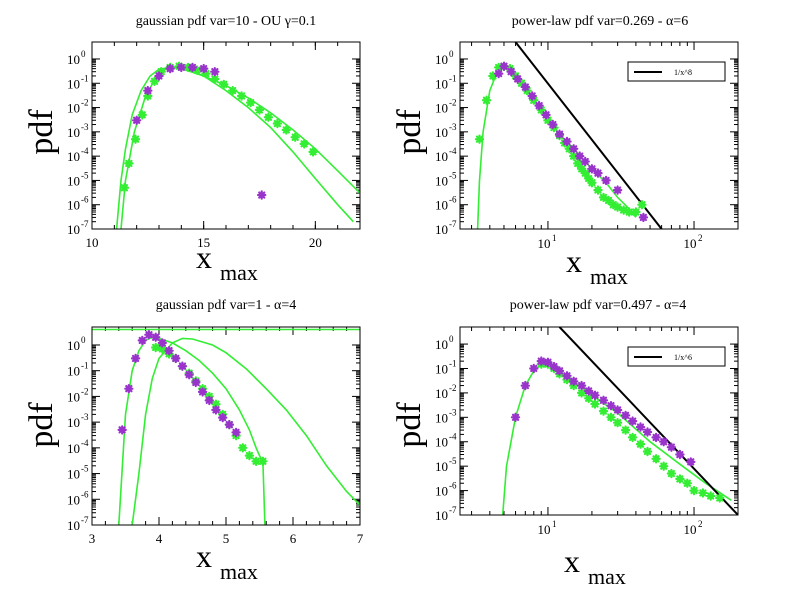  Describe the element at coordinates (226, 21) in the screenshot. I see `chart-title: gaussian pdf var=10 - OU γ=0.1` at that location.